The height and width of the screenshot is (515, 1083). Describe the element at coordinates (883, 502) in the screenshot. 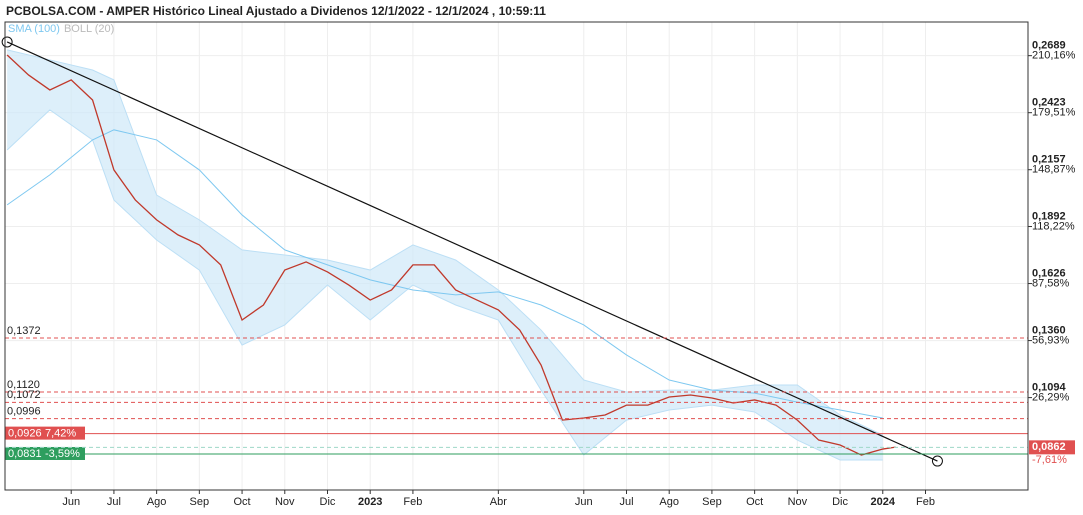

I see `x-tick-label: 2024` at that location.